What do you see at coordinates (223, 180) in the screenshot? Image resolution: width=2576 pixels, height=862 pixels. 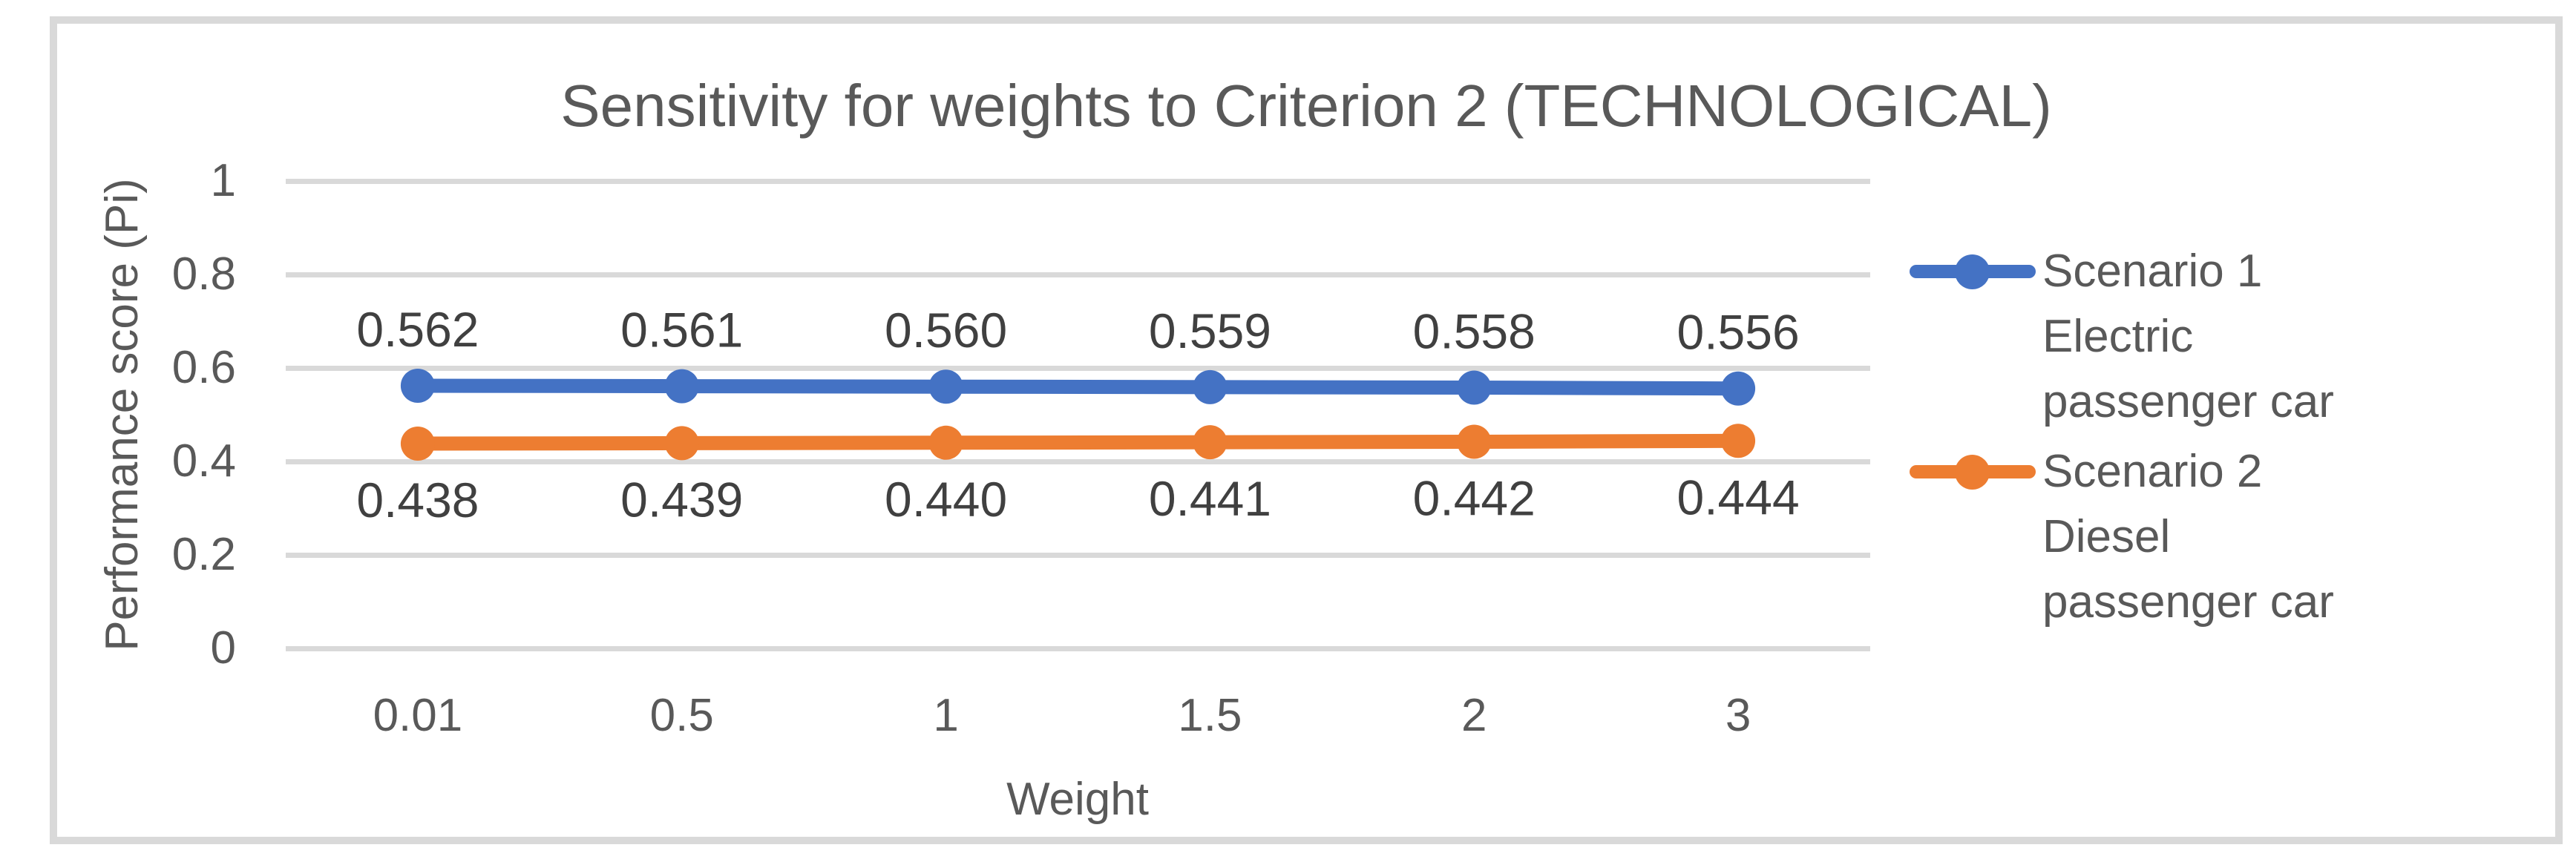 I see `y-tick-label: 1` at bounding box center [223, 180].